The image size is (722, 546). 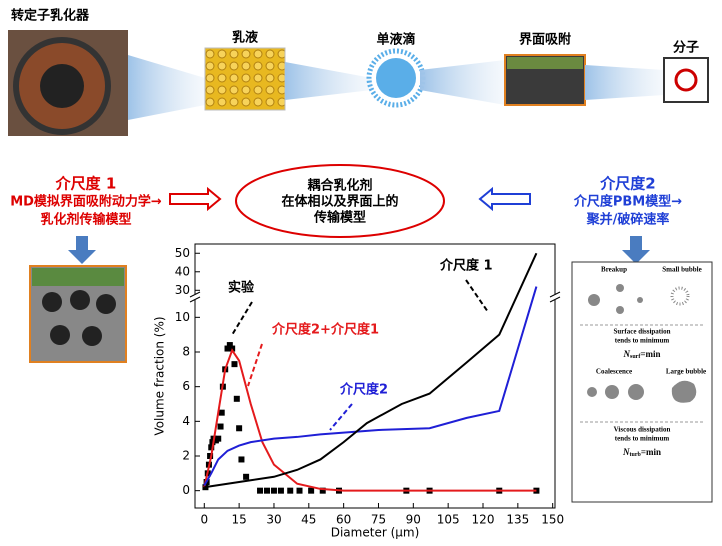 What do you see at coordinates (339, 186) in the screenshot?
I see `center-text: 耦合乳化剂` at bounding box center [339, 186].